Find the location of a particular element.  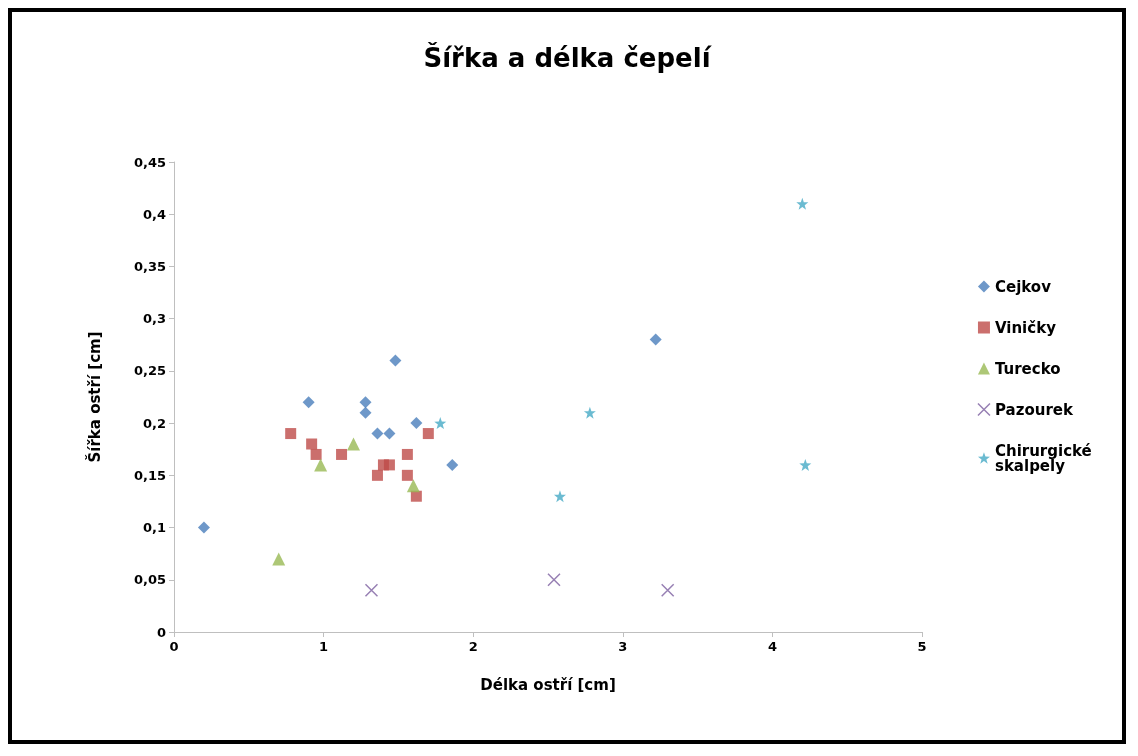

x-tick-label: 1 is located at coordinates (324, 646).